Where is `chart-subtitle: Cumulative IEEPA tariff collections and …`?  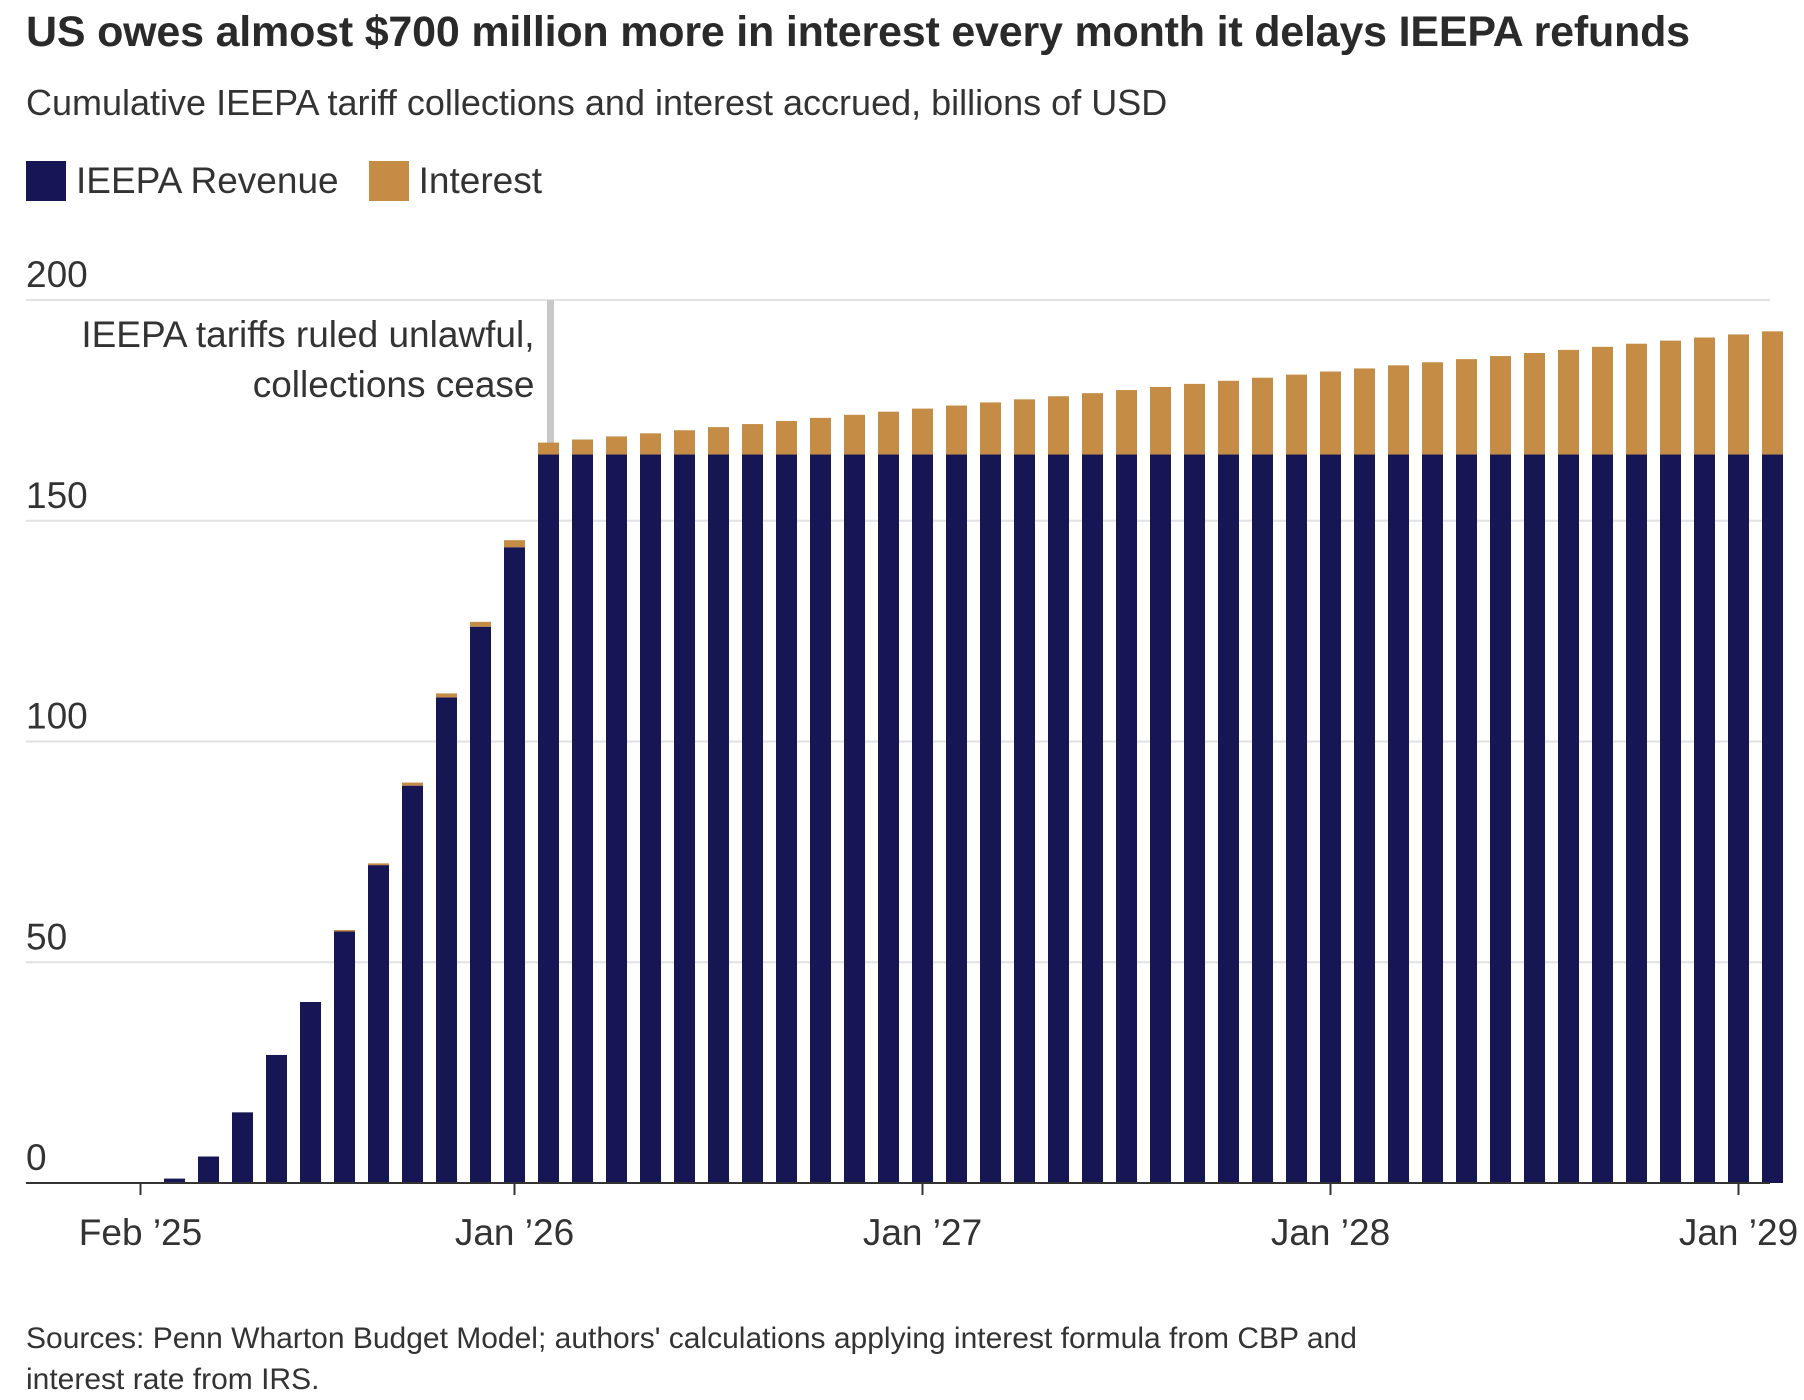 chart-subtitle: Cumulative IEEPA tariff collections and … is located at coordinates (597, 102).